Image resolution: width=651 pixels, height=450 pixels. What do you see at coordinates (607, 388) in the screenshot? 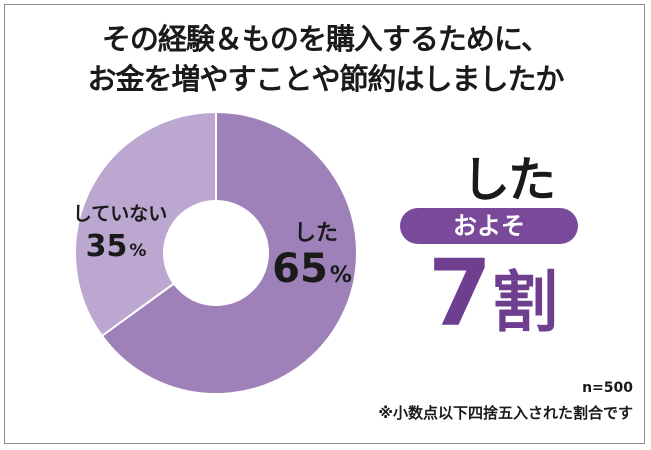
I see `sample-size-note: n=500` at bounding box center [607, 388].